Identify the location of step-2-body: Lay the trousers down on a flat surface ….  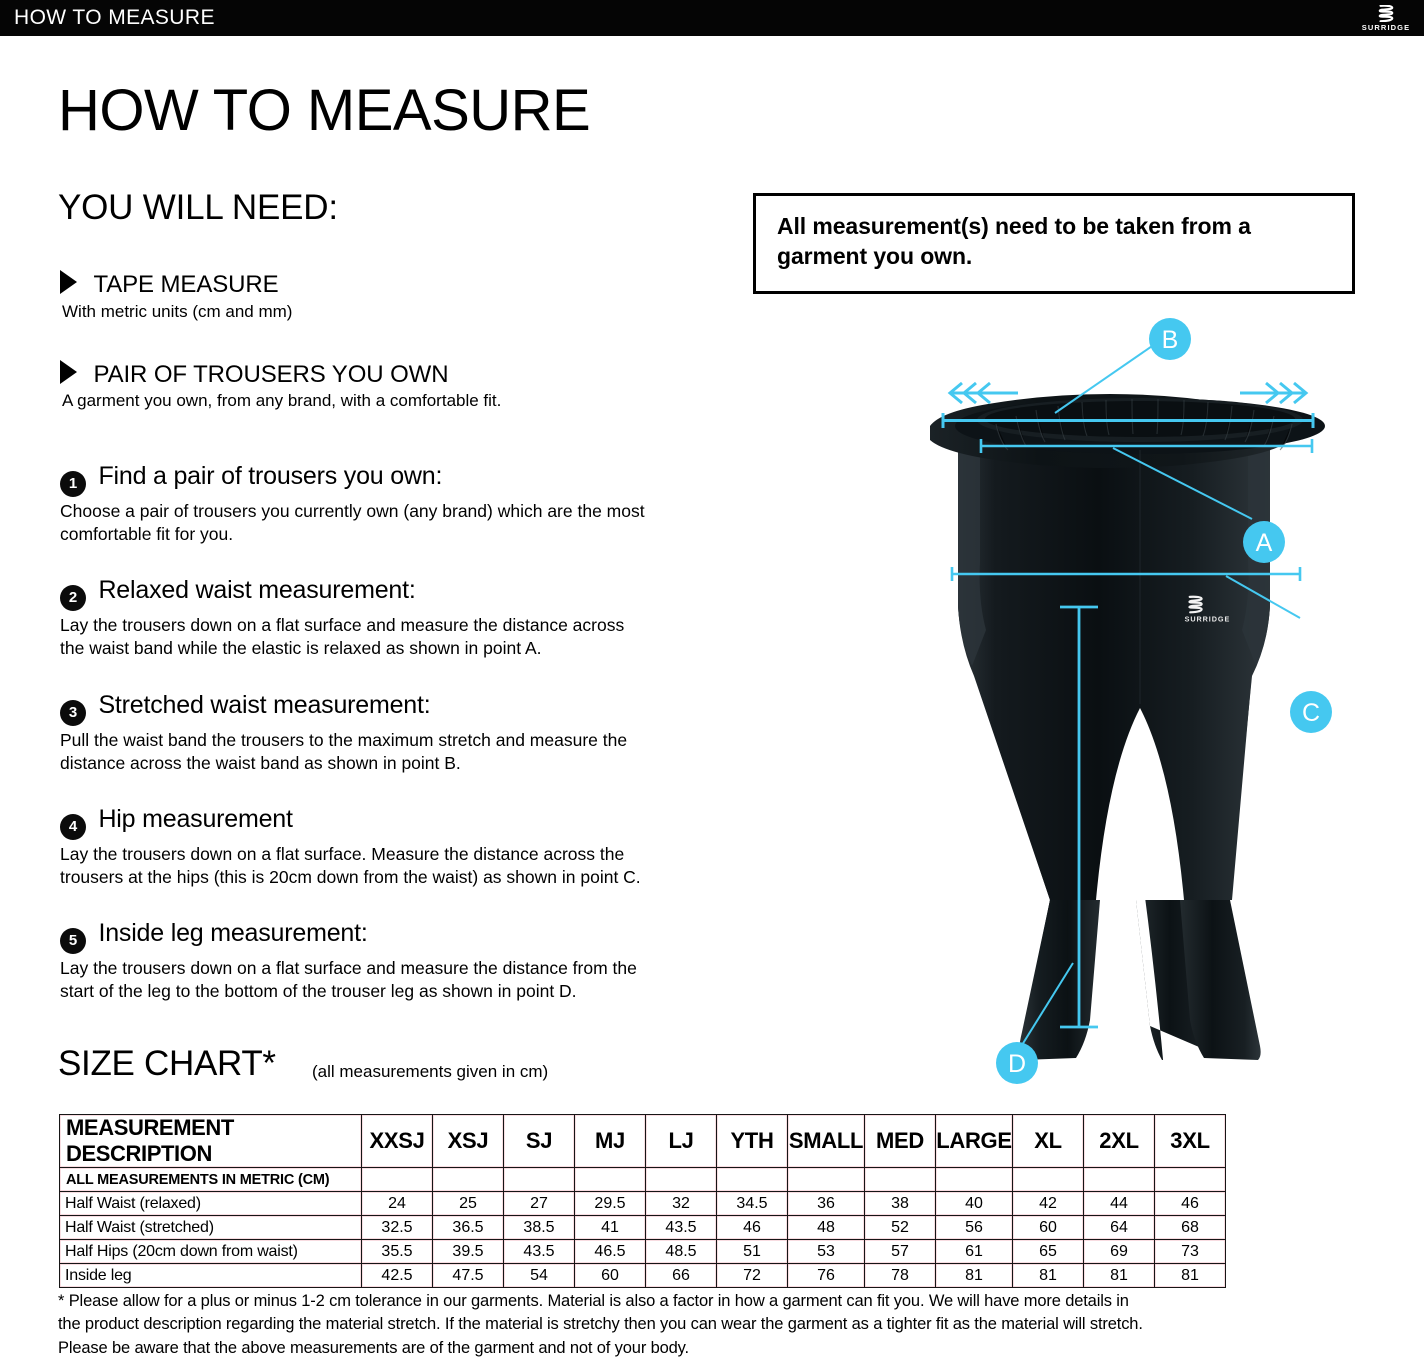
(342, 636).